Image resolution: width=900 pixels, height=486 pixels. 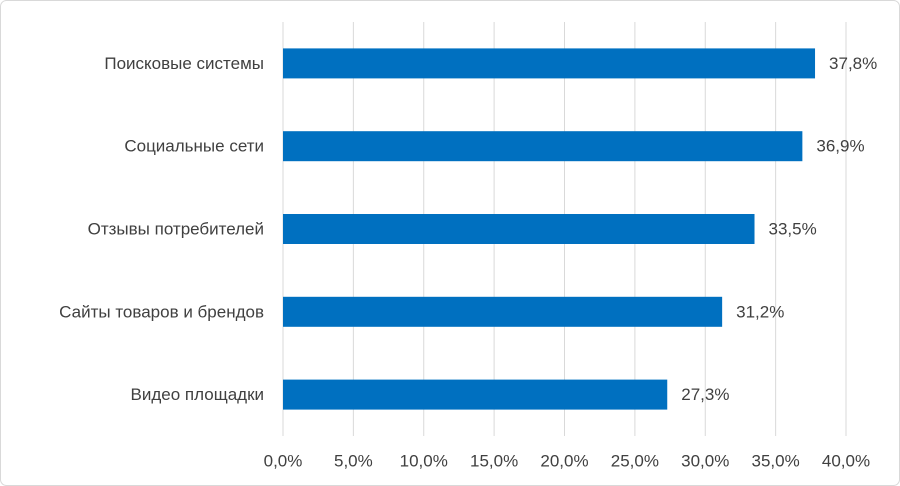 What do you see at coordinates (705, 394) in the screenshot?
I see `data-label: 27,3%` at bounding box center [705, 394].